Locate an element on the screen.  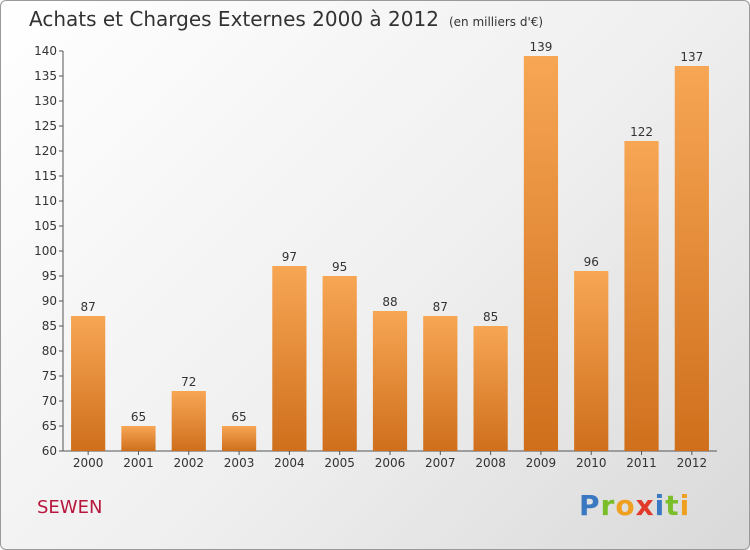
bar-value-label: 137 is located at coordinates (691, 57).